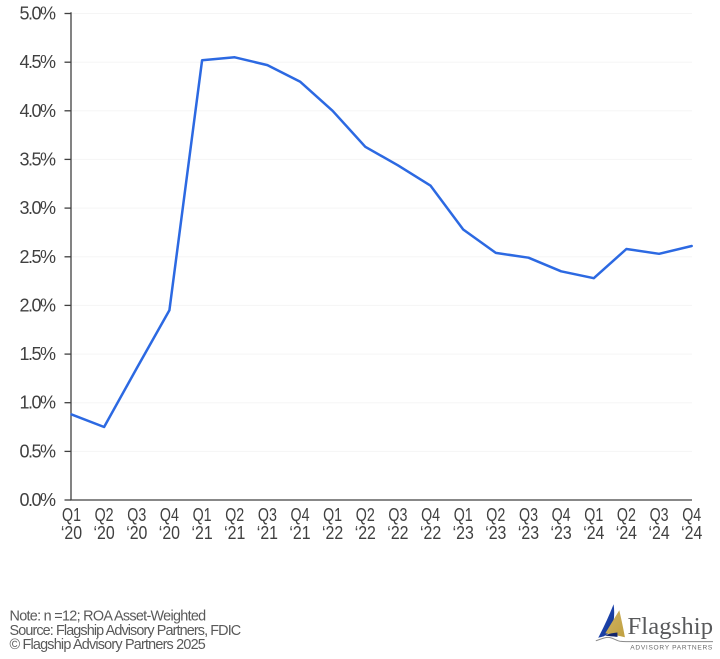  What do you see at coordinates (671, 626) in the screenshot?
I see `svg-text: Flagship` at bounding box center [671, 626].